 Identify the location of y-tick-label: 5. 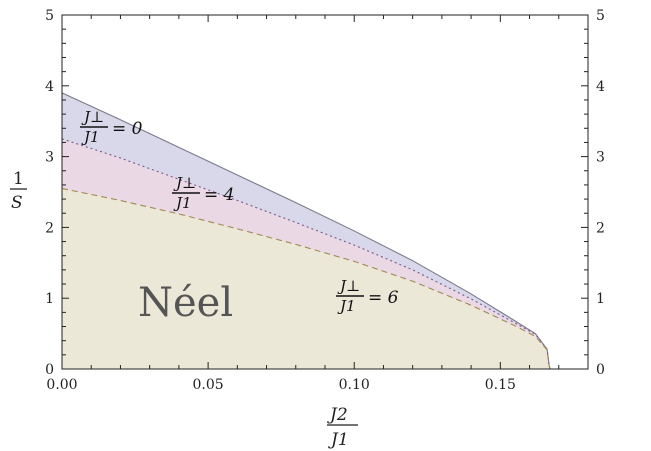
(49, 16).